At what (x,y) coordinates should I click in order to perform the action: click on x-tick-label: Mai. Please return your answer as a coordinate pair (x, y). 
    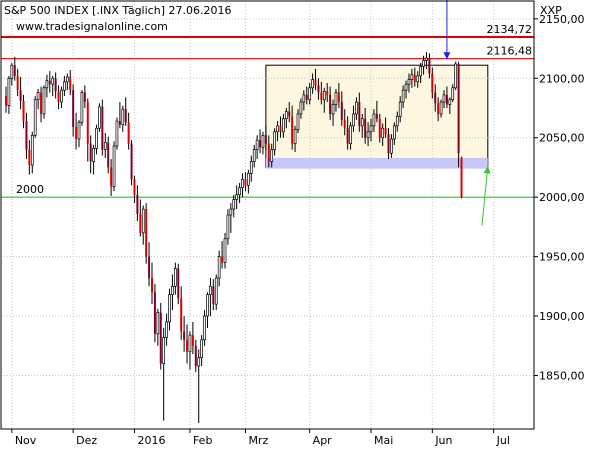
    Looking at the image, I should click on (383, 440).